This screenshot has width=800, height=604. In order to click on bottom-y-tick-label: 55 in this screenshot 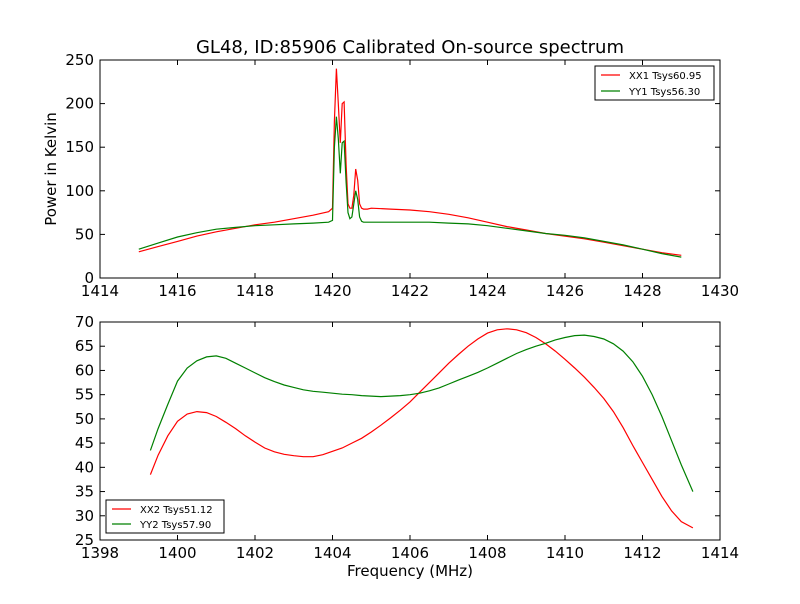, I will do `click(84, 395)`.